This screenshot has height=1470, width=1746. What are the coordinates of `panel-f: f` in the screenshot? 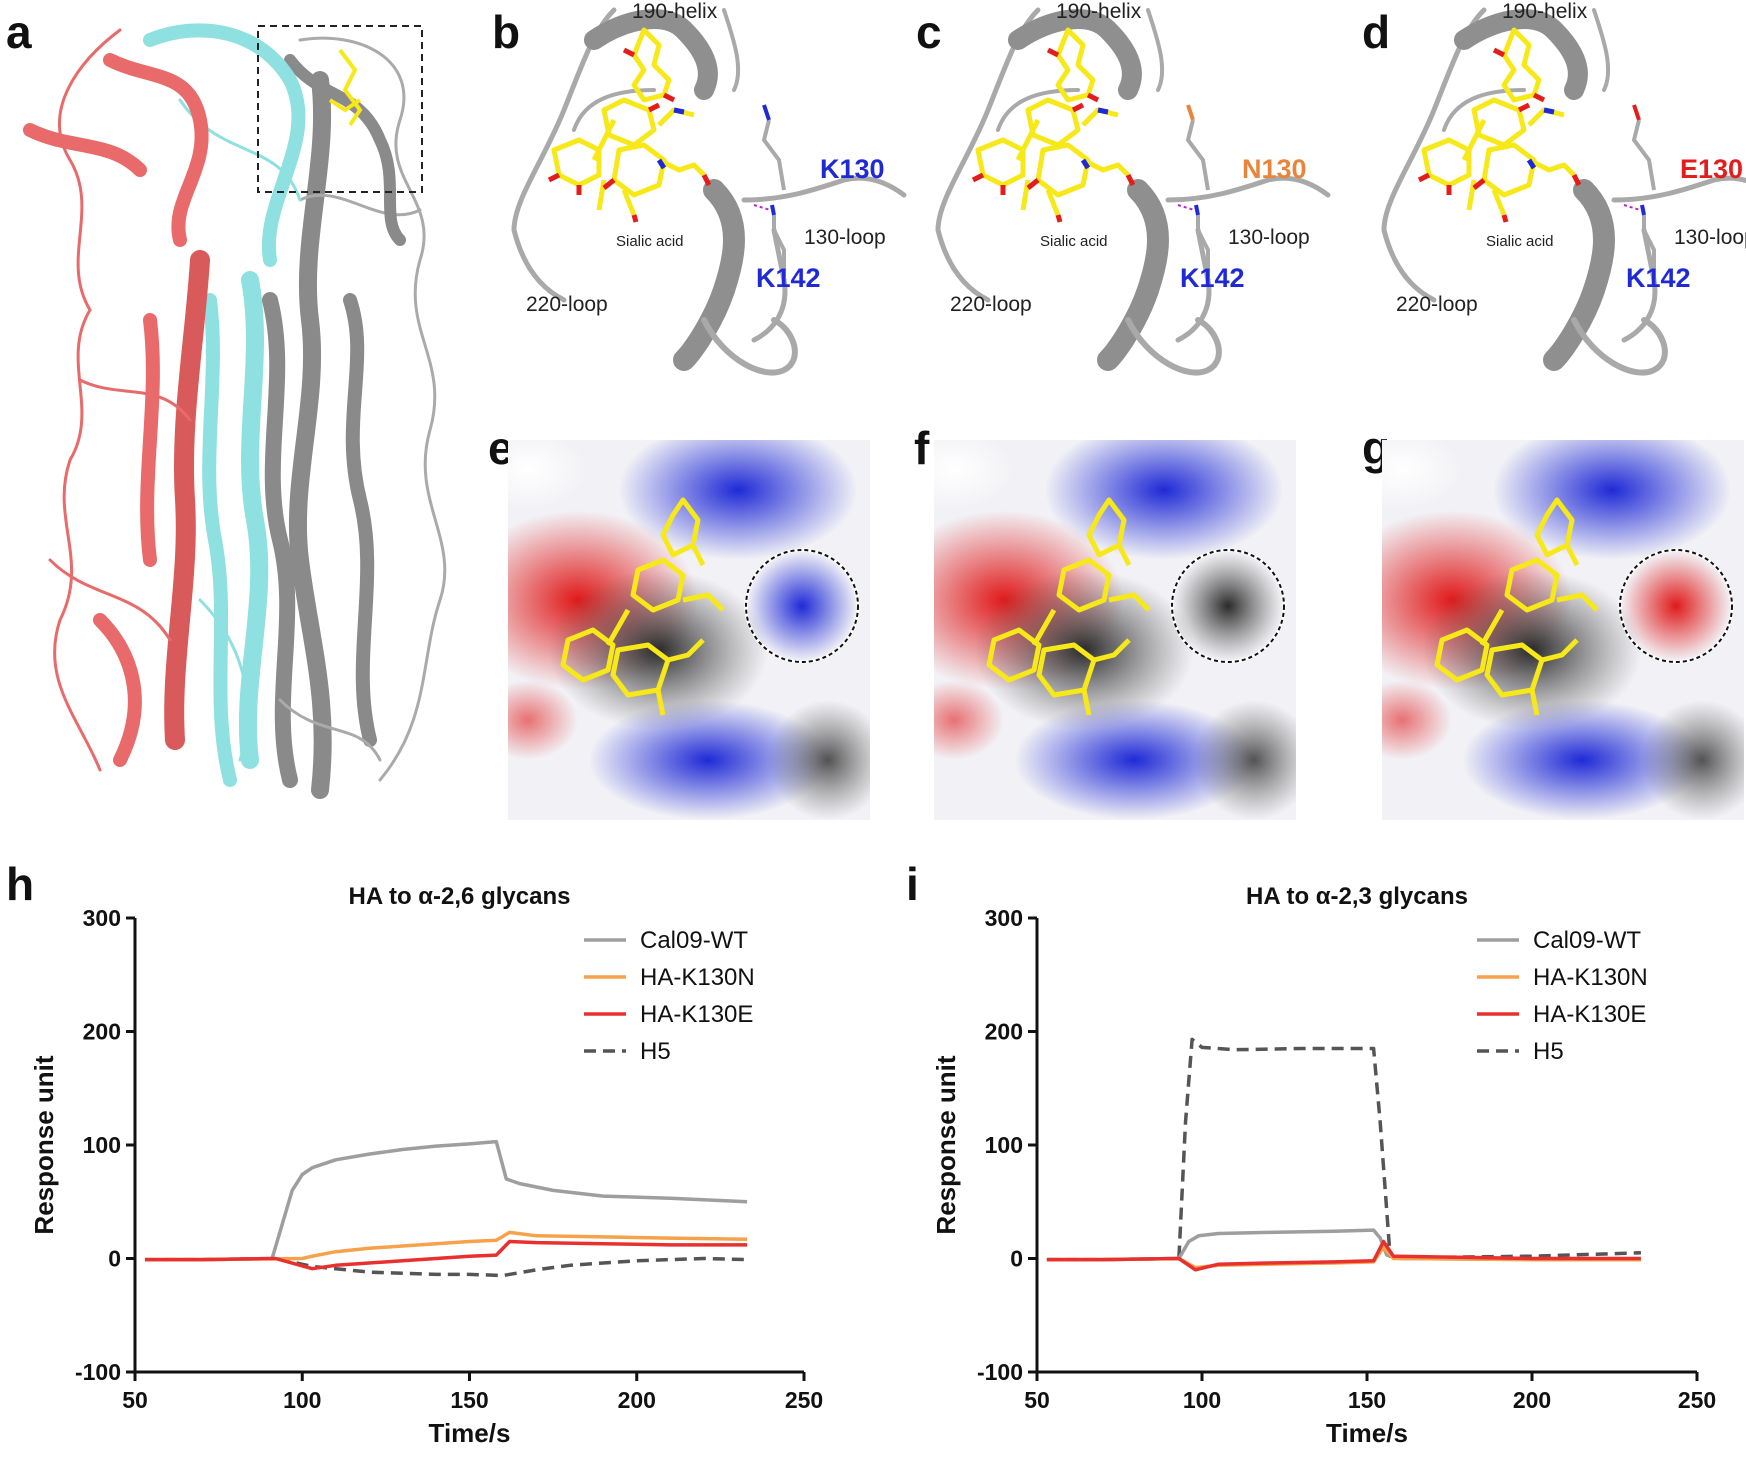 It's located at (1105, 621).